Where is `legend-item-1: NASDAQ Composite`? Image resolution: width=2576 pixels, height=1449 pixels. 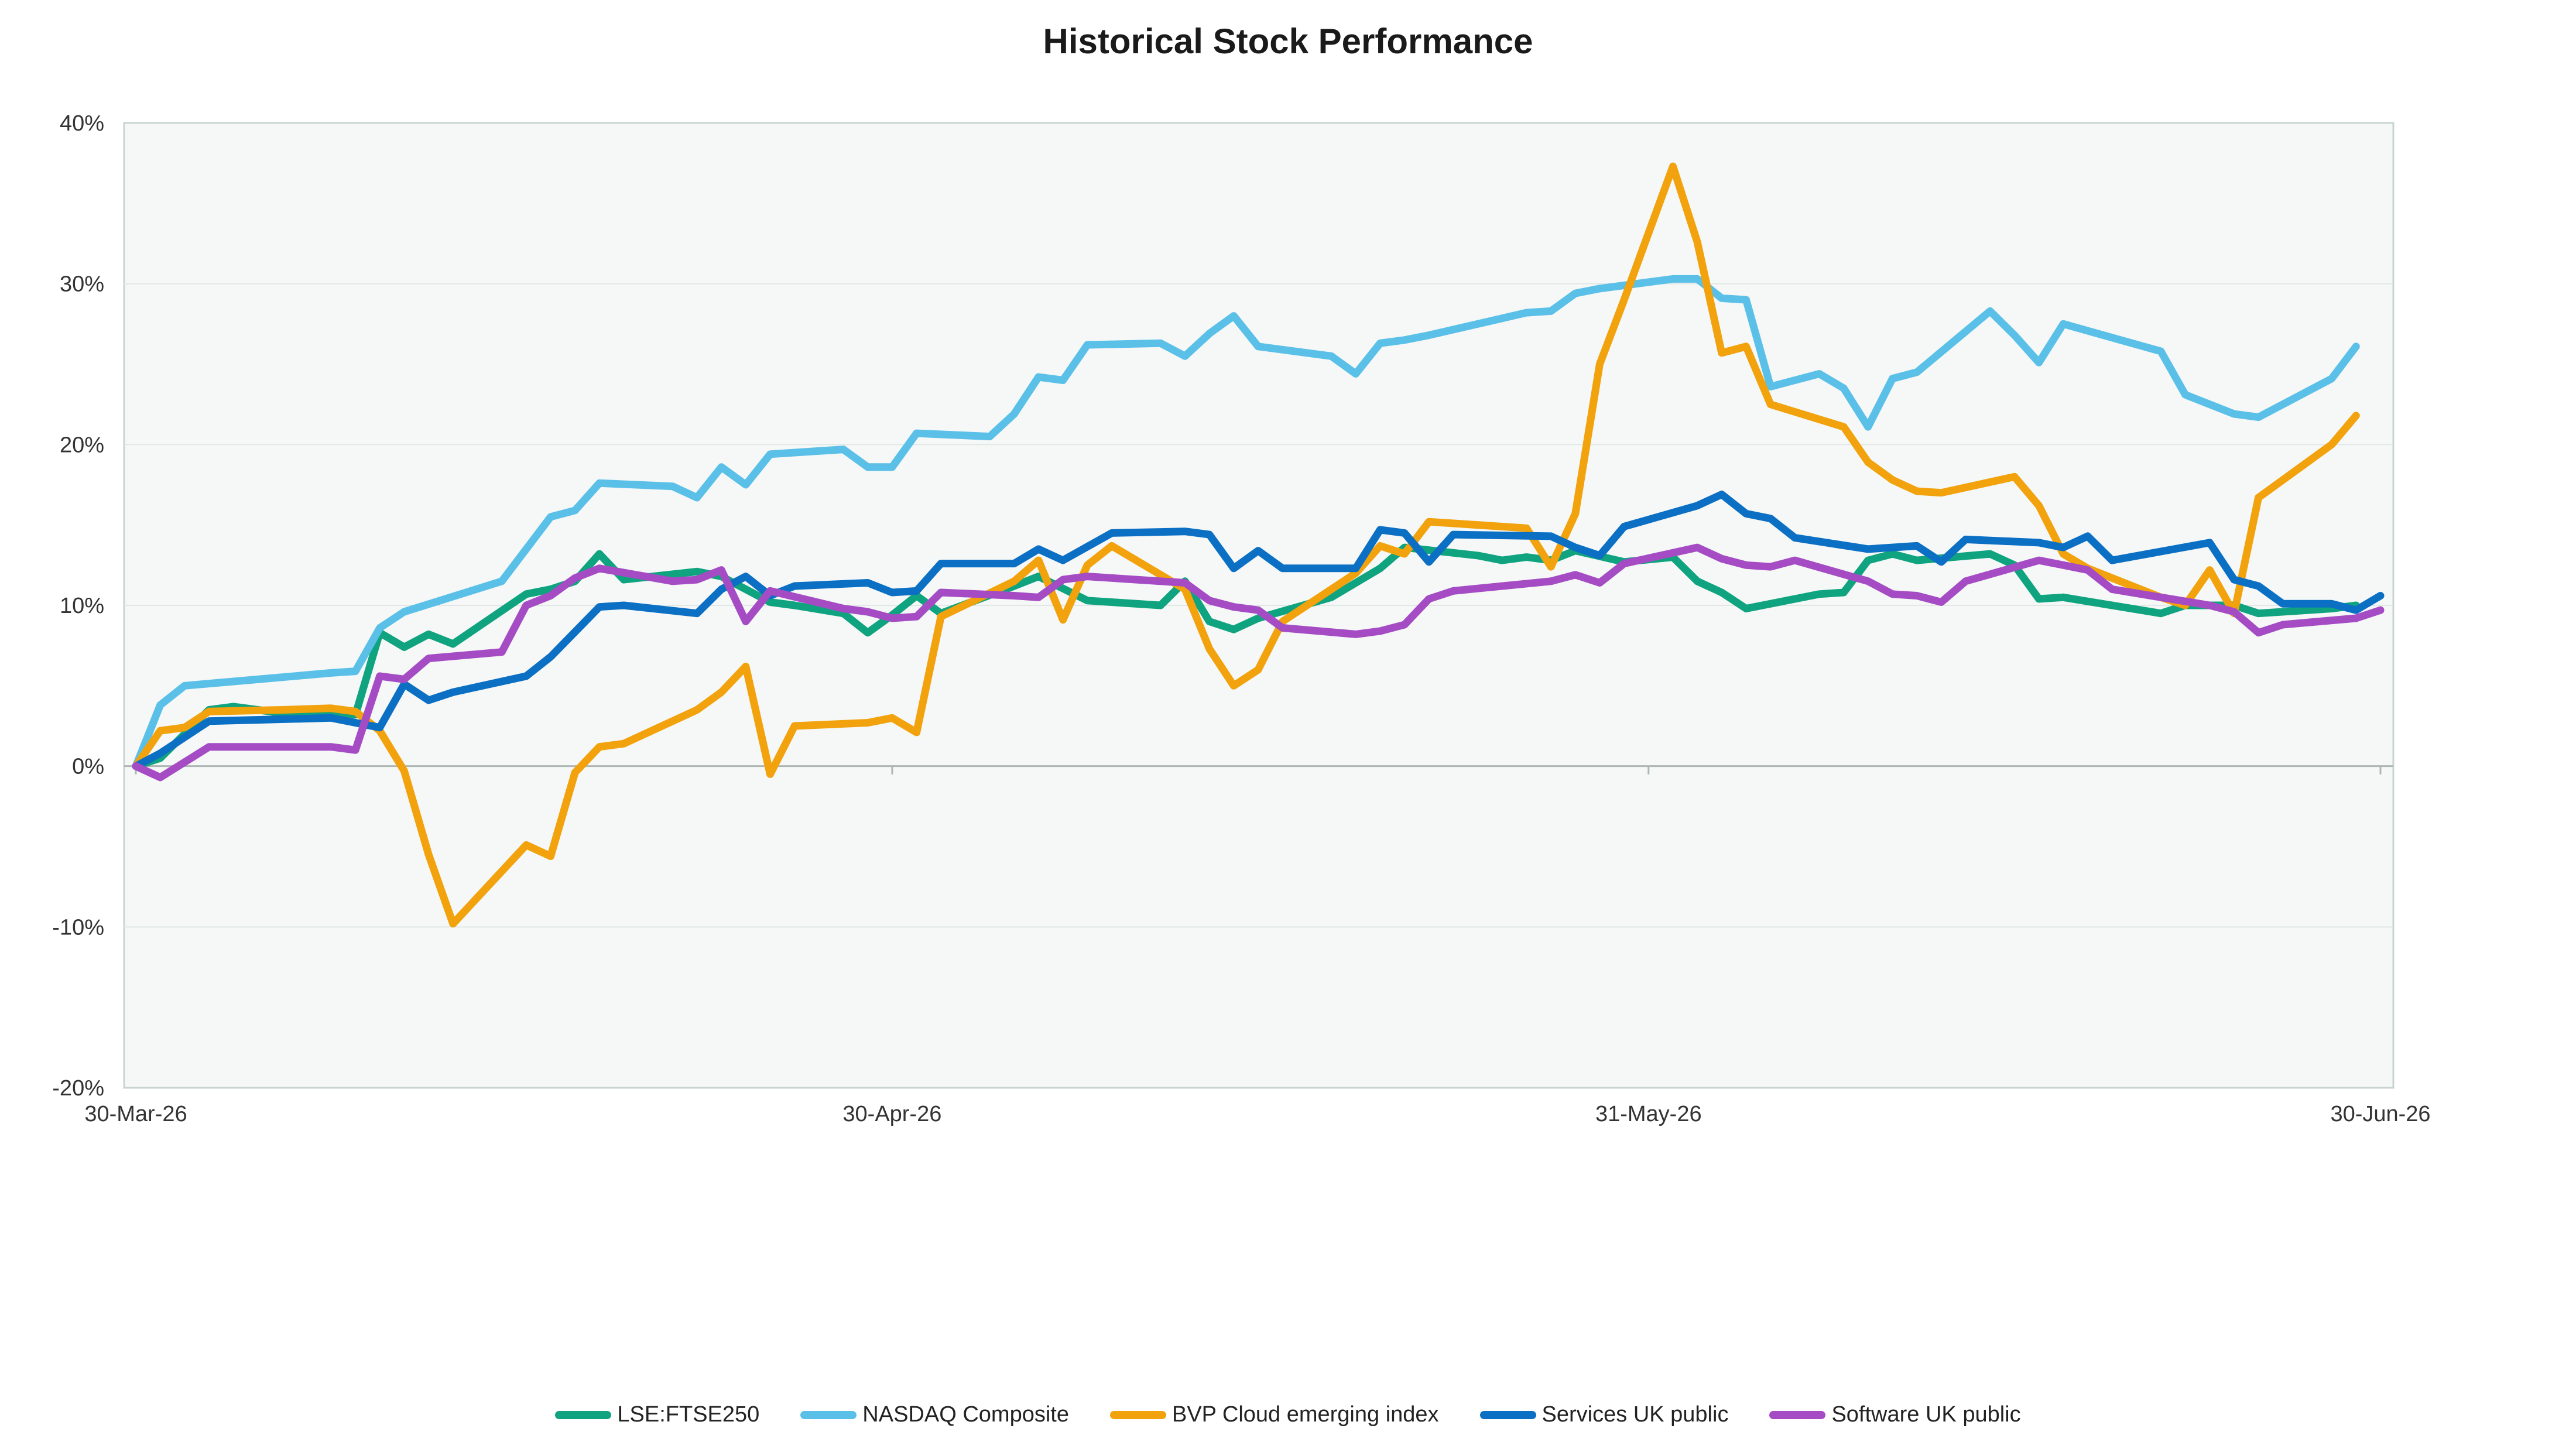
legend-item-1: NASDAQ Composite is located at coordinates (934, 1414).